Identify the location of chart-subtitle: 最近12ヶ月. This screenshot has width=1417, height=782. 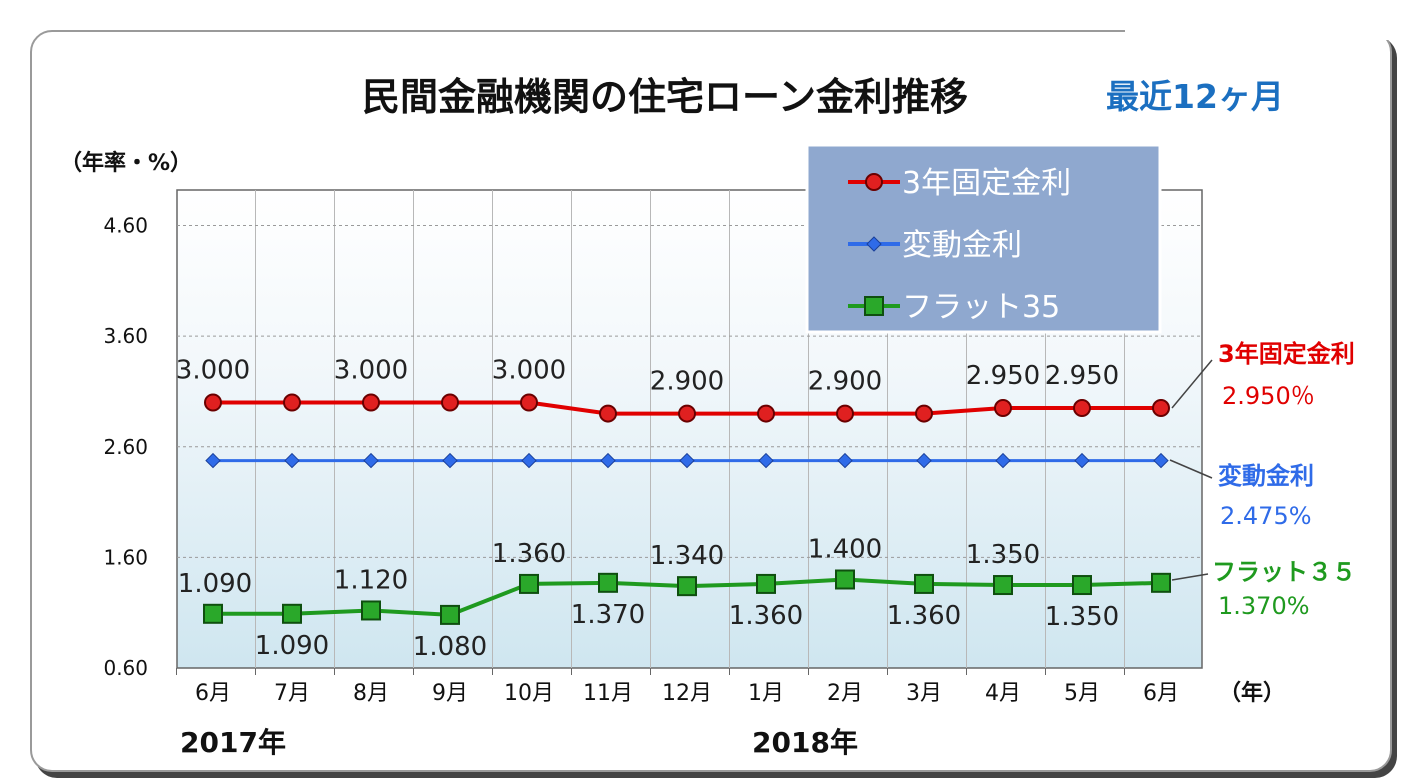
(1195, 96).